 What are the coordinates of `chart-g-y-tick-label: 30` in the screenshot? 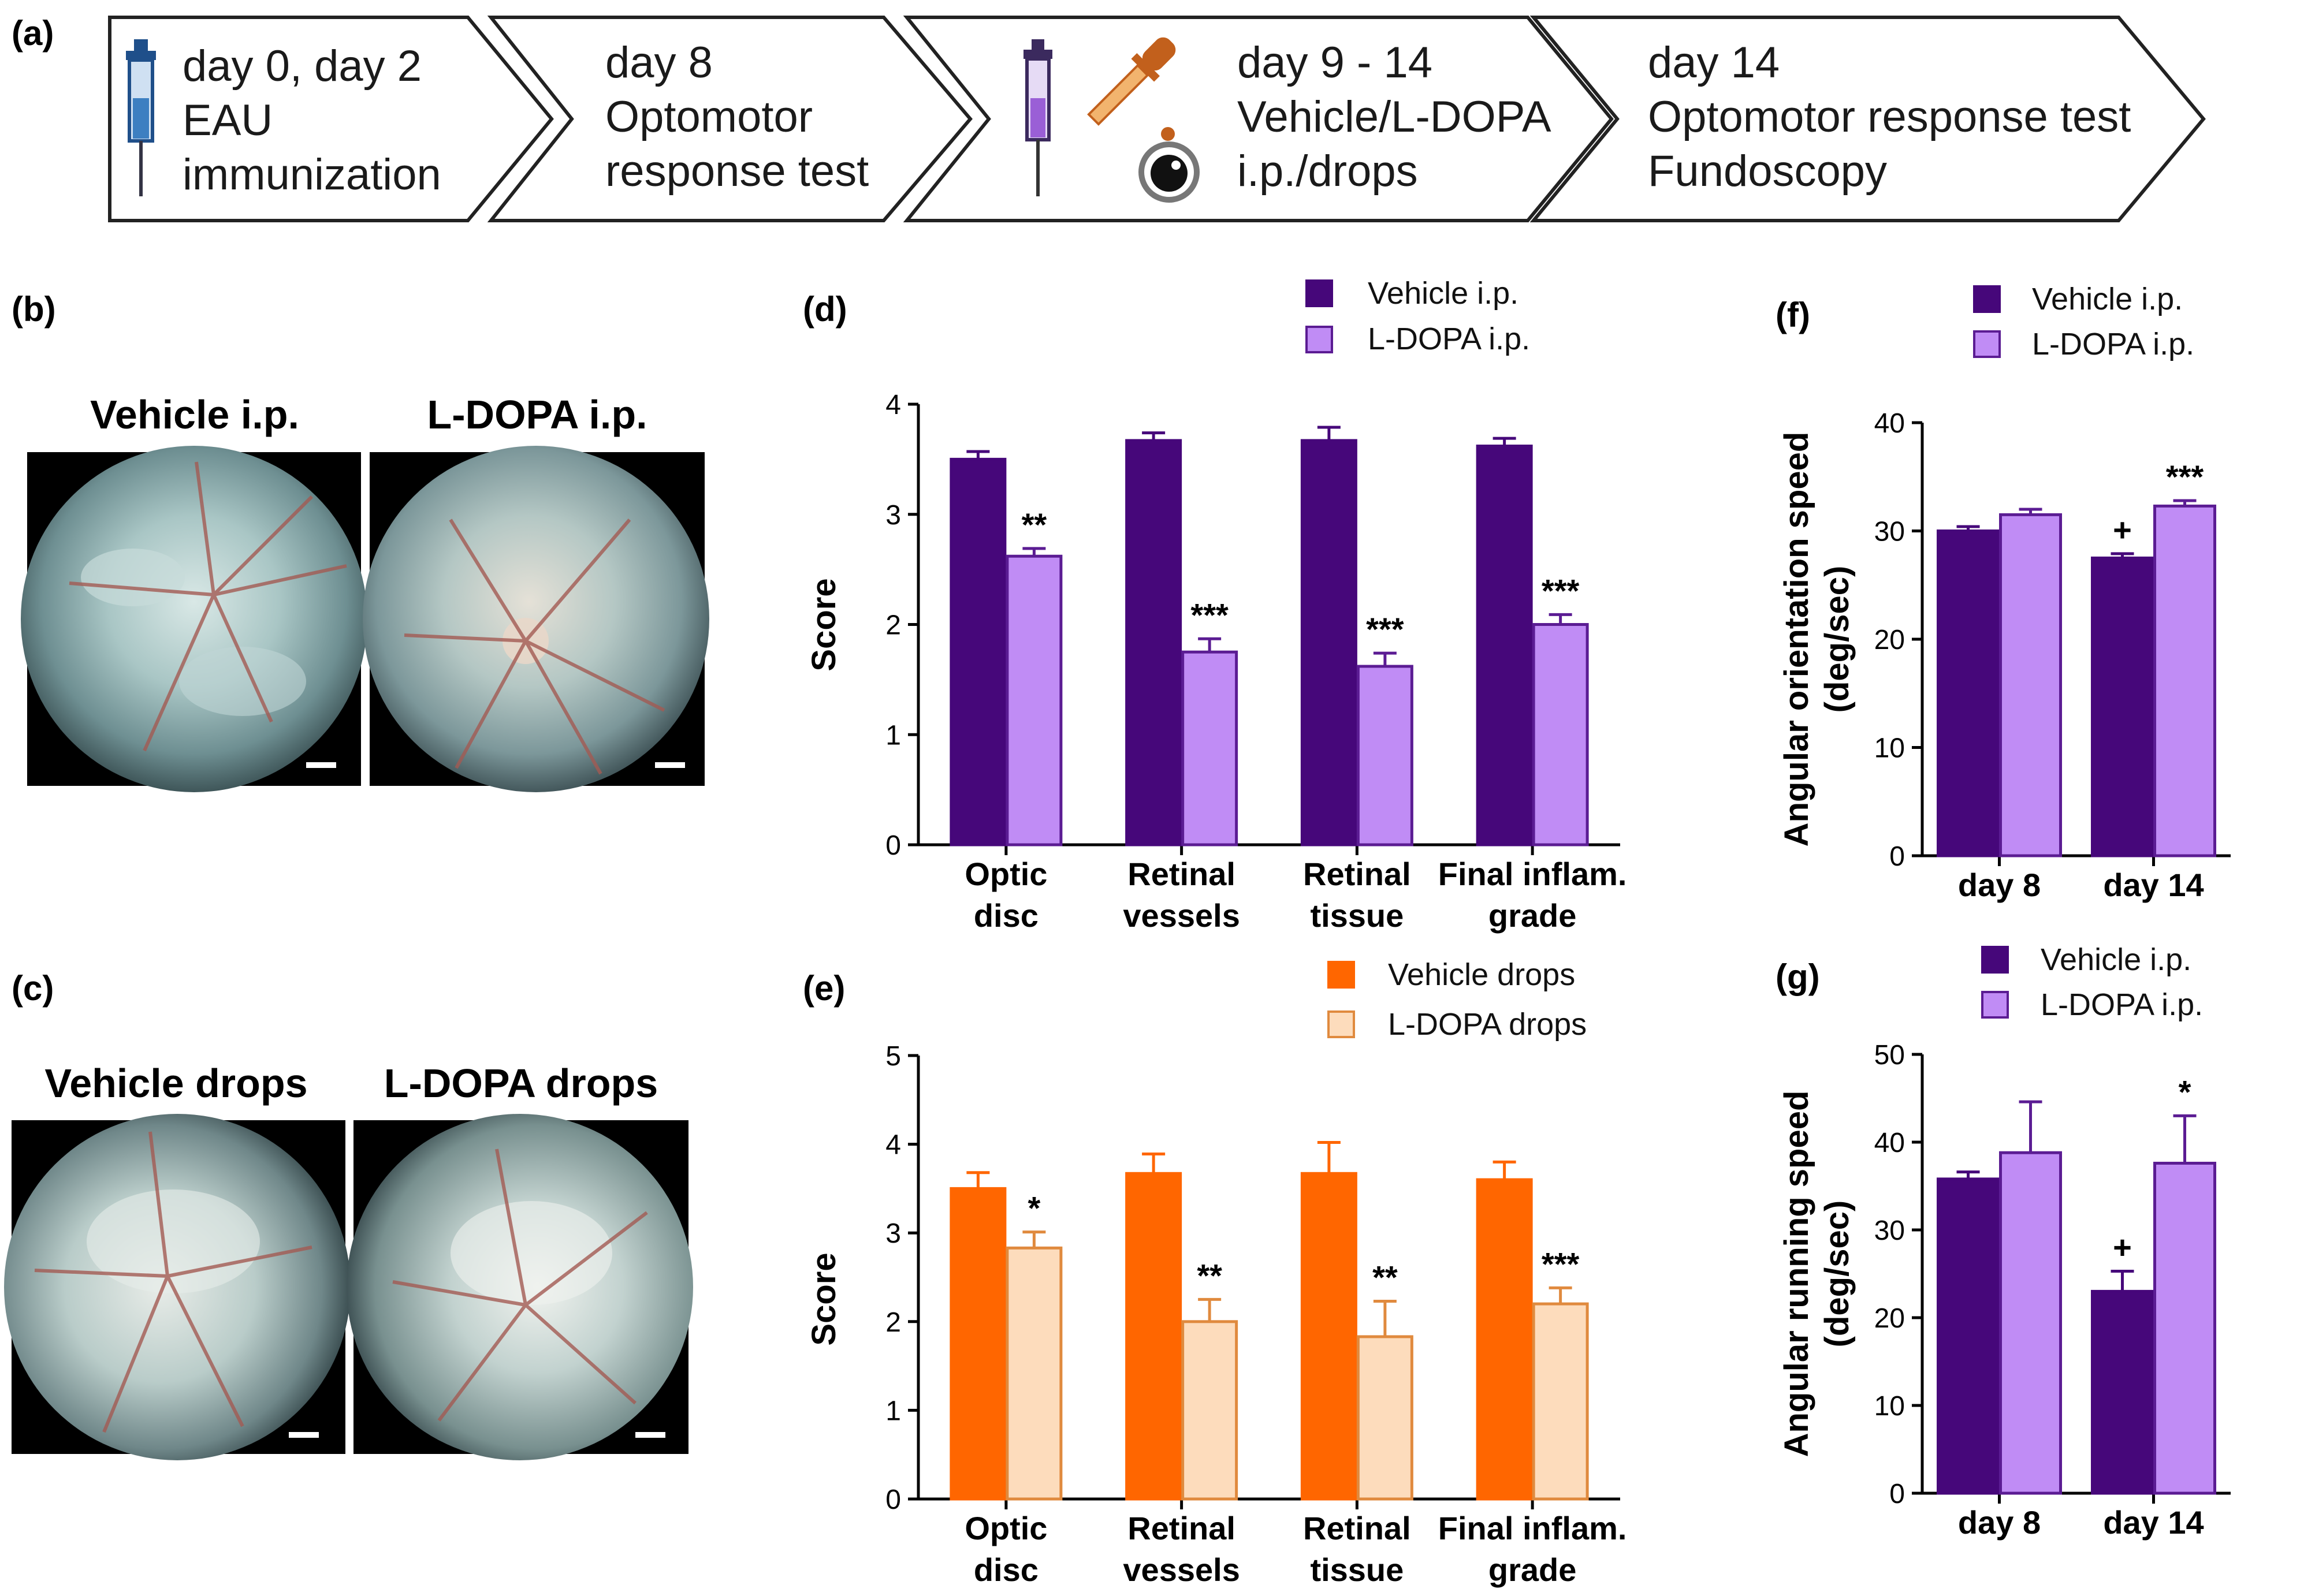 It's located at (1890, 1230).